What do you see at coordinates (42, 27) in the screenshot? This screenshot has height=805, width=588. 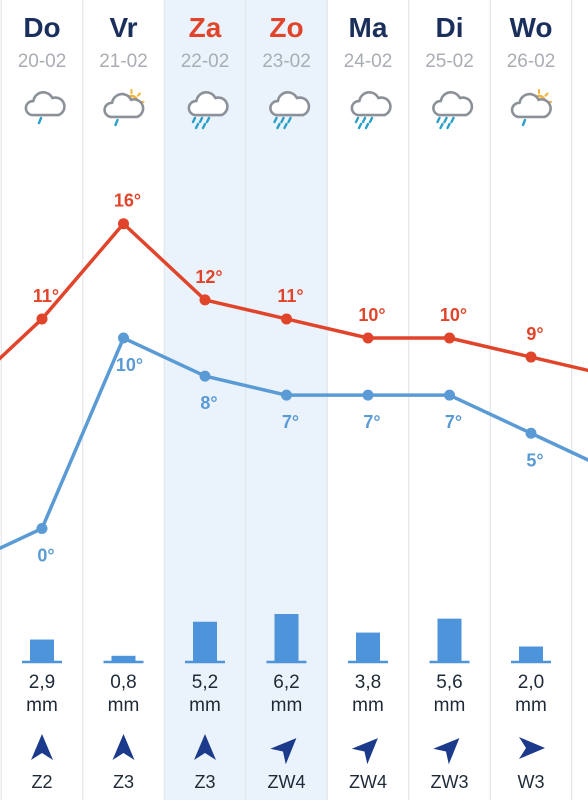 I see `day-name: Do` at bounding box center [42, 27].